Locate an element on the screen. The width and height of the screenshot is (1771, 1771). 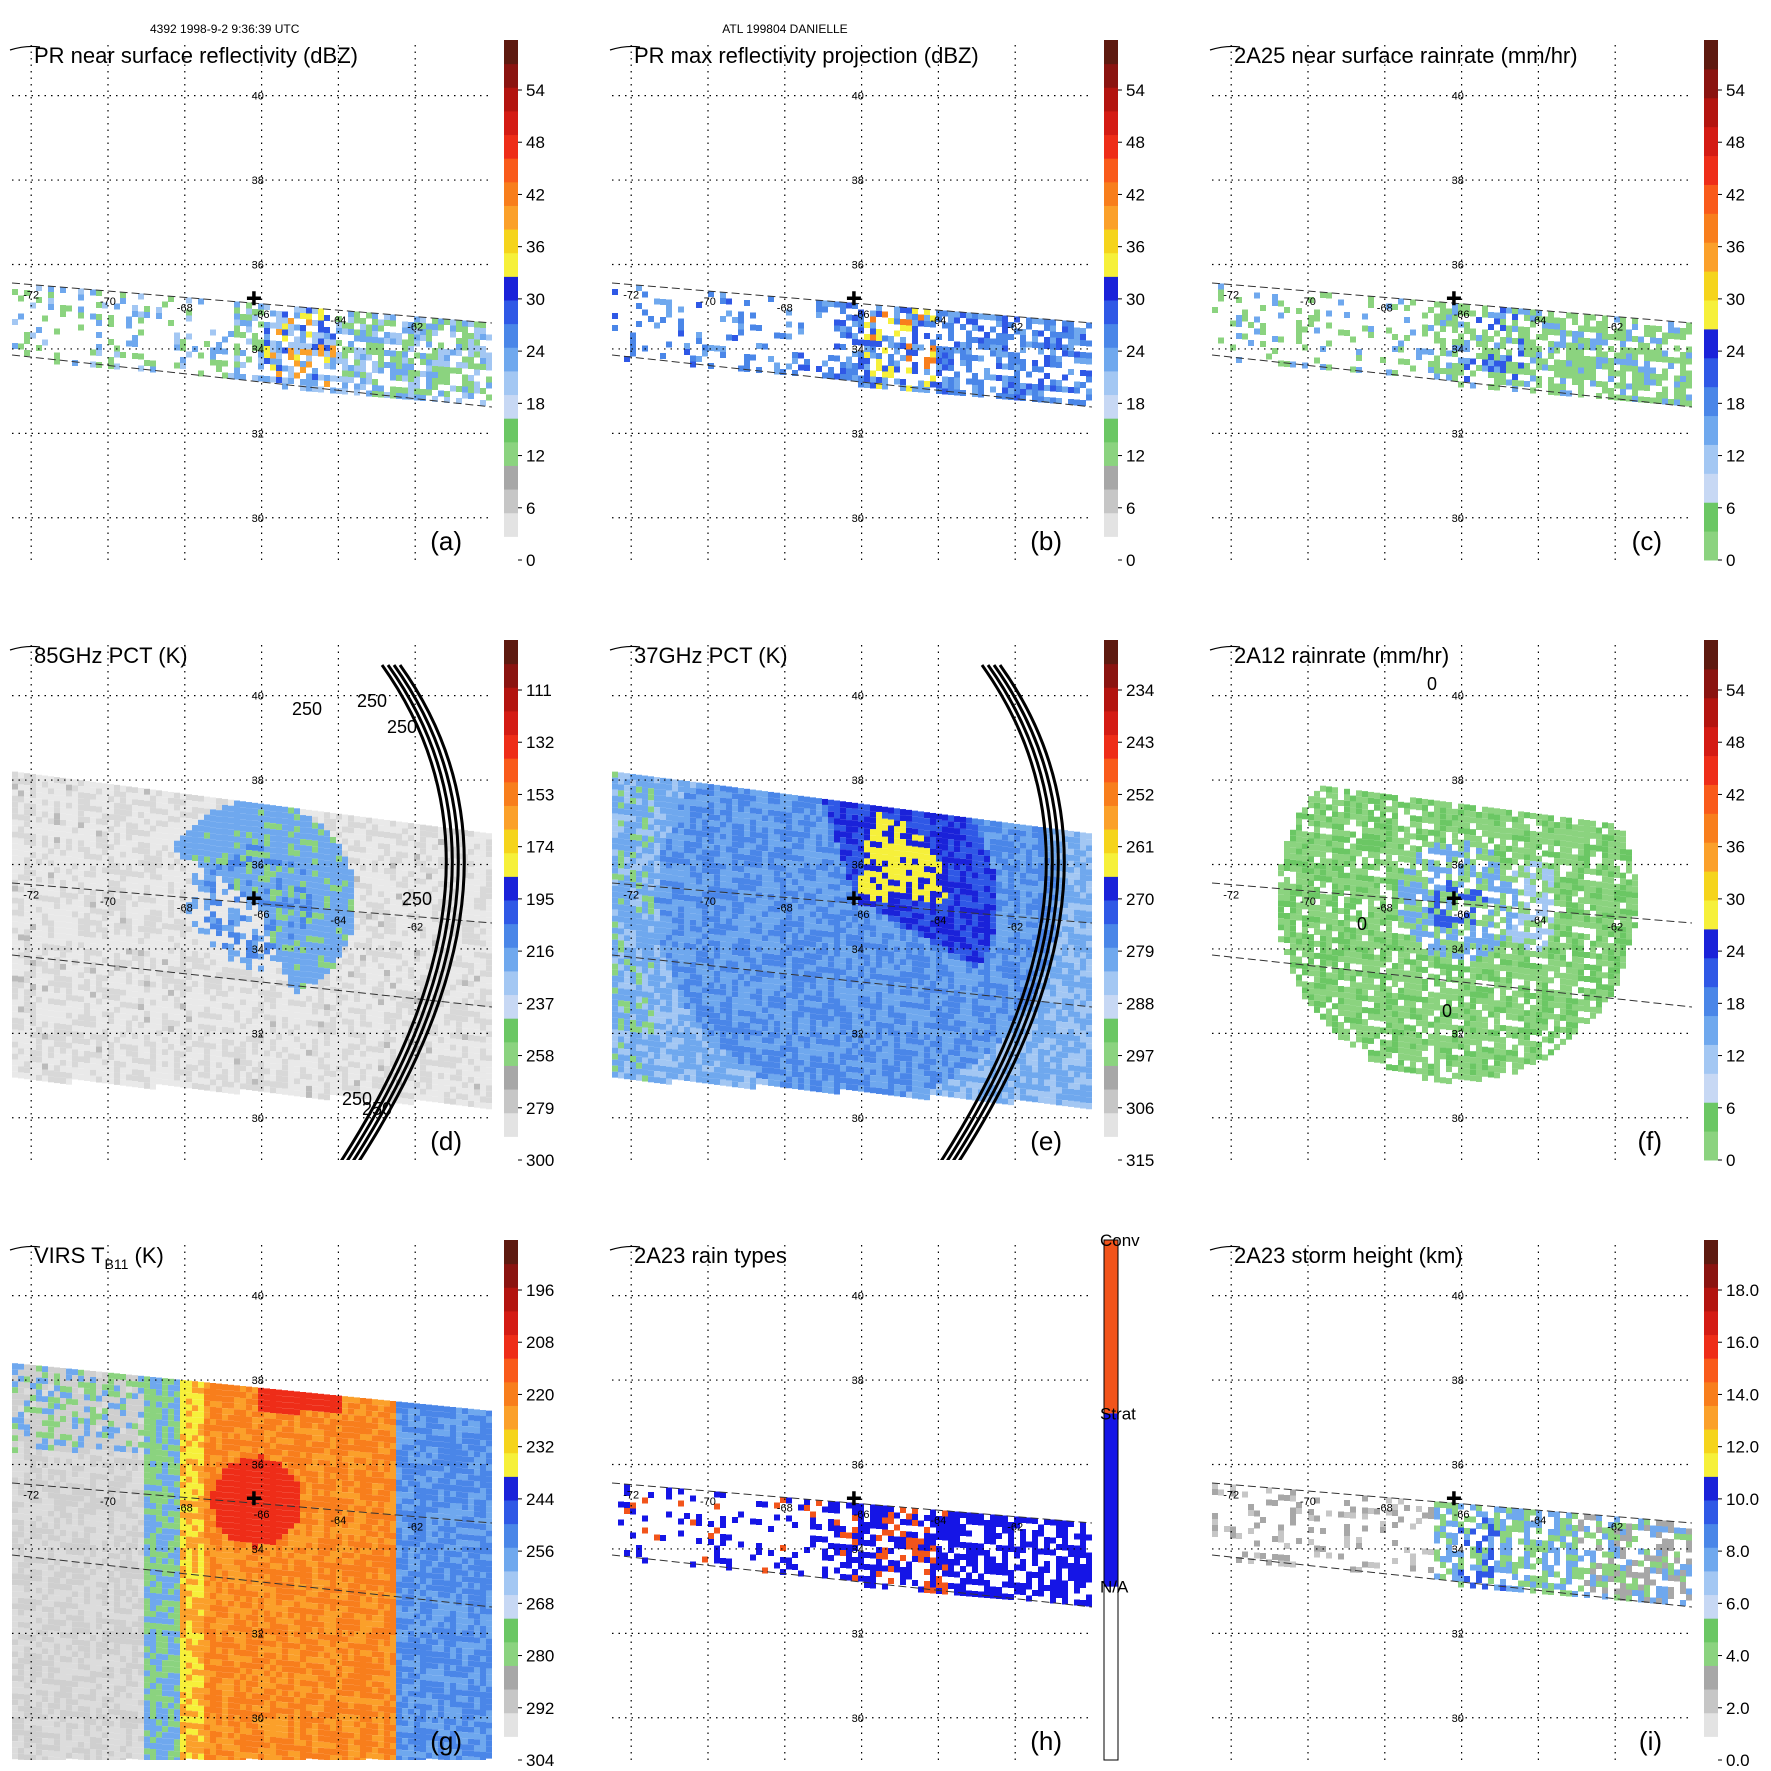
colorbar-segment is located at coordinates (511, 99).